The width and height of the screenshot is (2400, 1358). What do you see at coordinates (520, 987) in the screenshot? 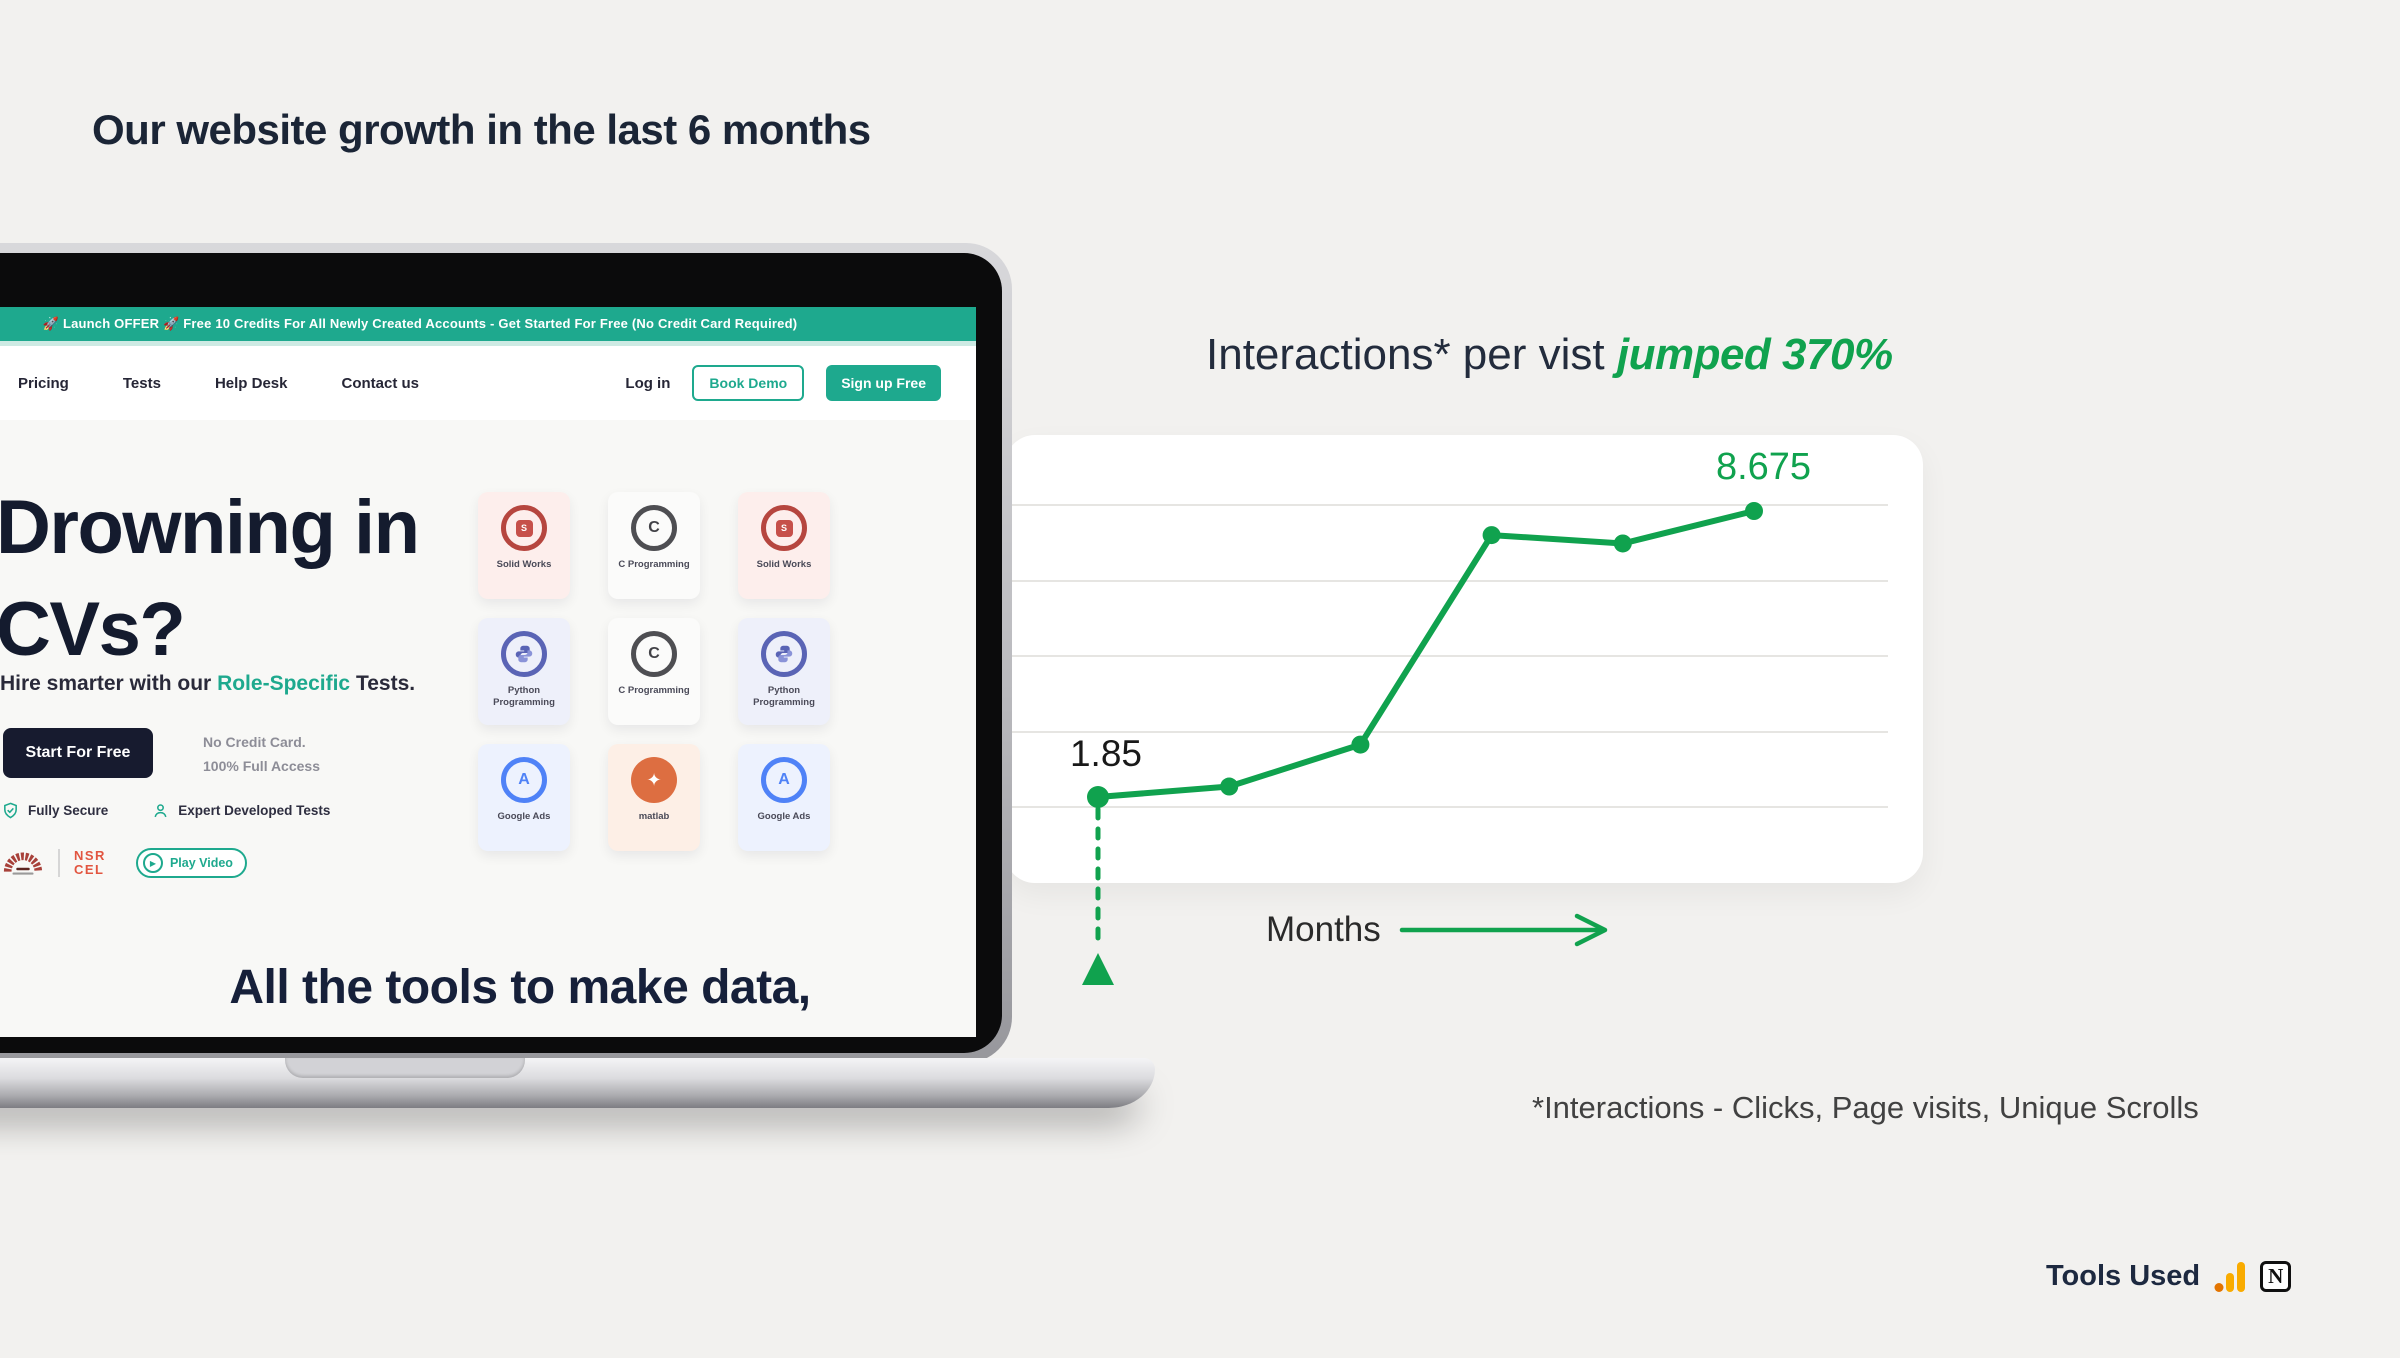
I see `hero-bottom-headline: All the tools to make data,` at bounding box center [520, 987].